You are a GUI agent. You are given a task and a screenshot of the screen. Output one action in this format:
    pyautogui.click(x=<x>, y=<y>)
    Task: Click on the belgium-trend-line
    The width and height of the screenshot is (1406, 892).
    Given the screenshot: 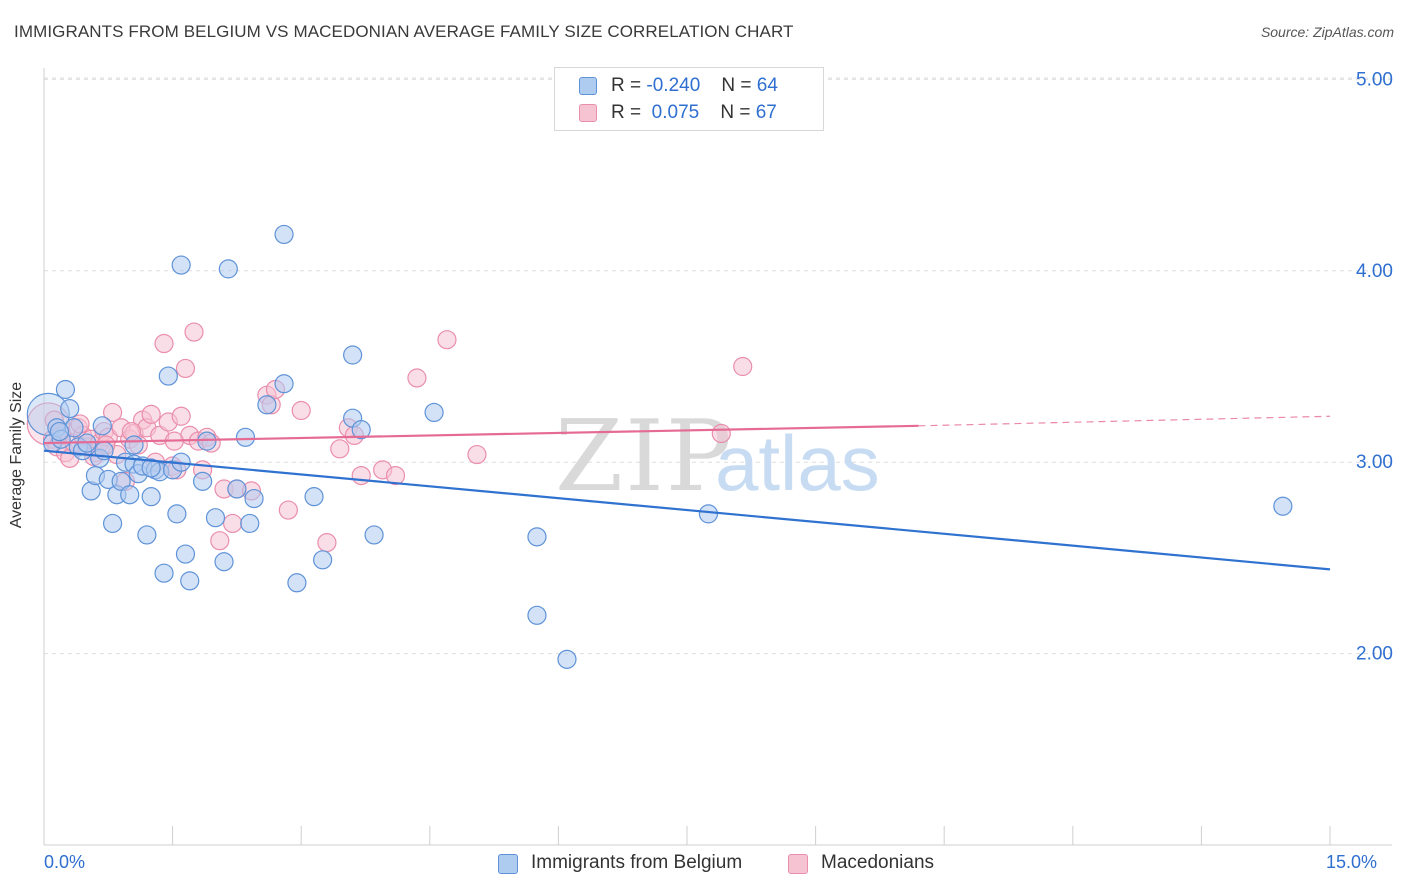 What is the action you would take?
    pyautogui.click(x=687, y=510)
    